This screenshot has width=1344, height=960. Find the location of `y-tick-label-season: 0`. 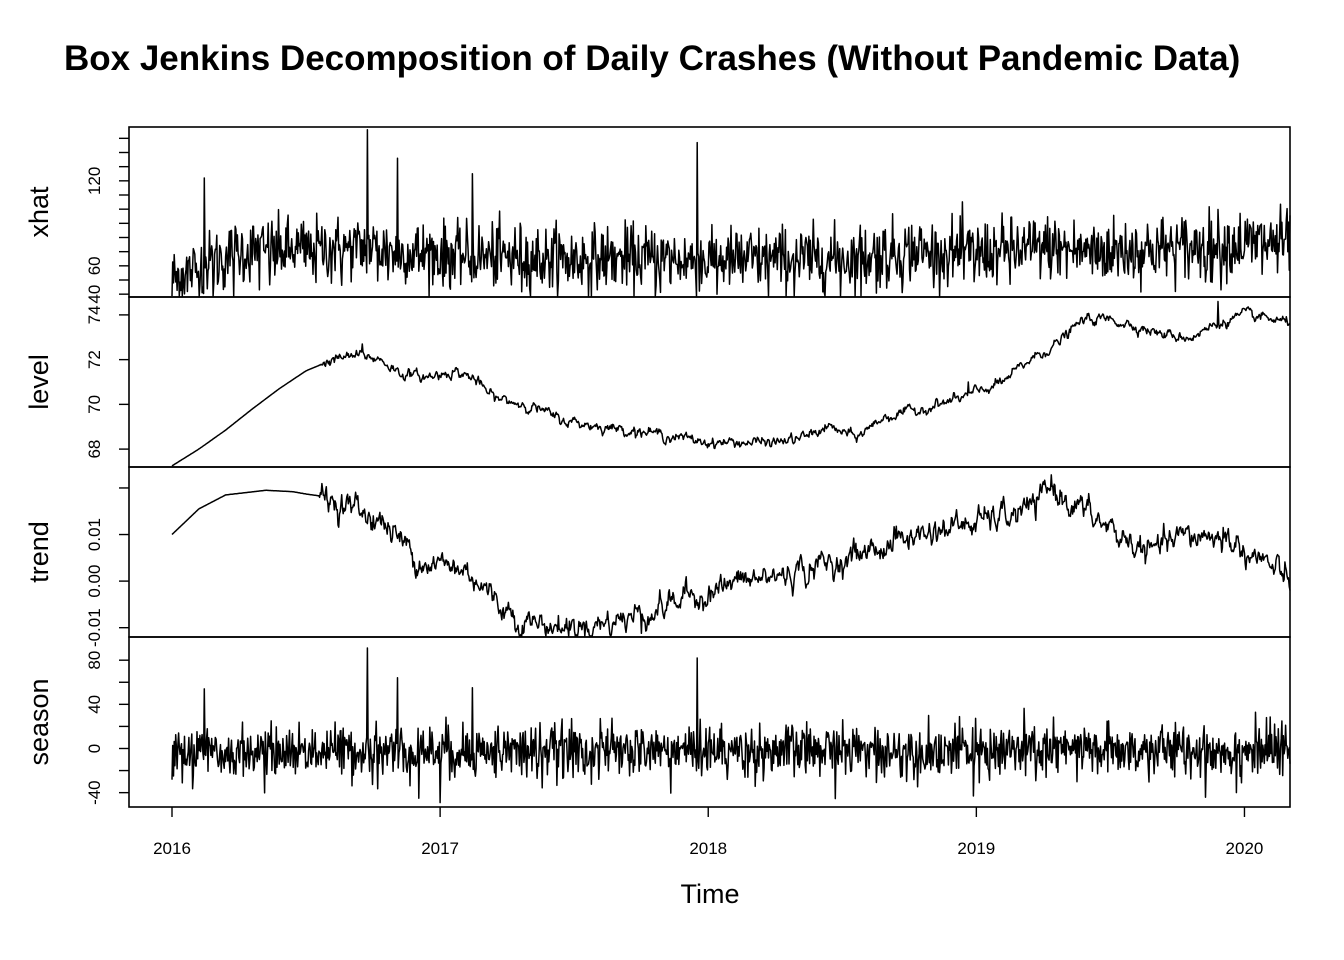

y-tick-label-season: 0 is located at coordinates (94, 748).